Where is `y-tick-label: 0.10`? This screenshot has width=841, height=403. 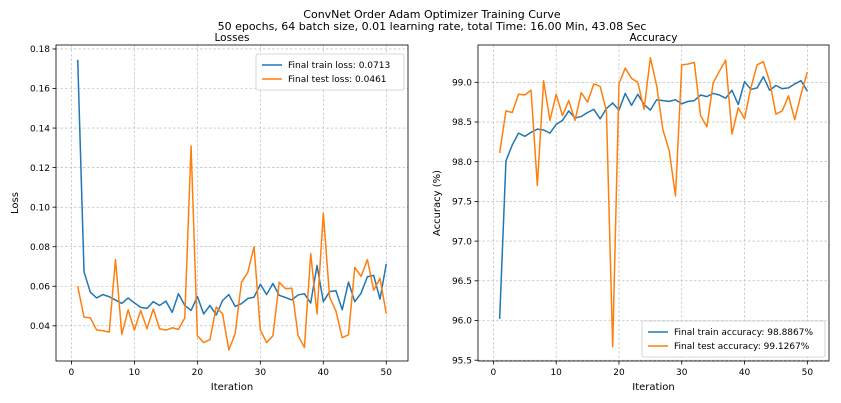 y-tick-label: 0.10 is located at coordinates (40, 208).